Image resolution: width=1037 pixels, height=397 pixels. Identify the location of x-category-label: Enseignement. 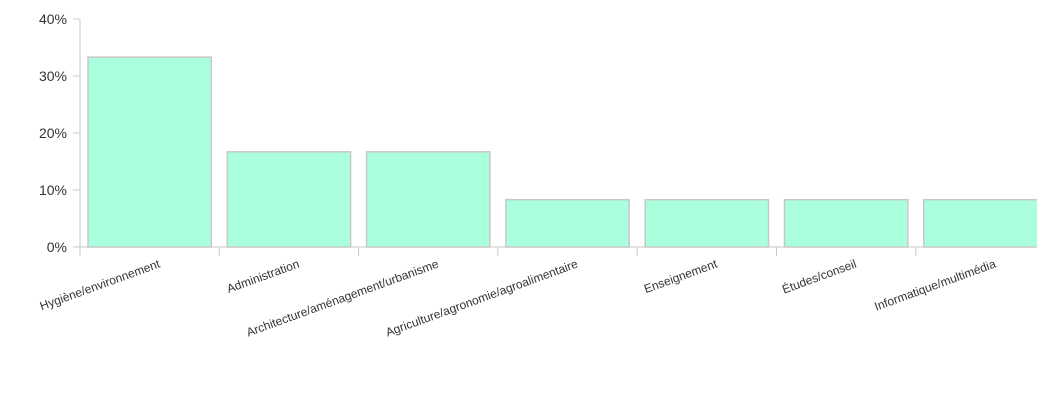
(681, 276).